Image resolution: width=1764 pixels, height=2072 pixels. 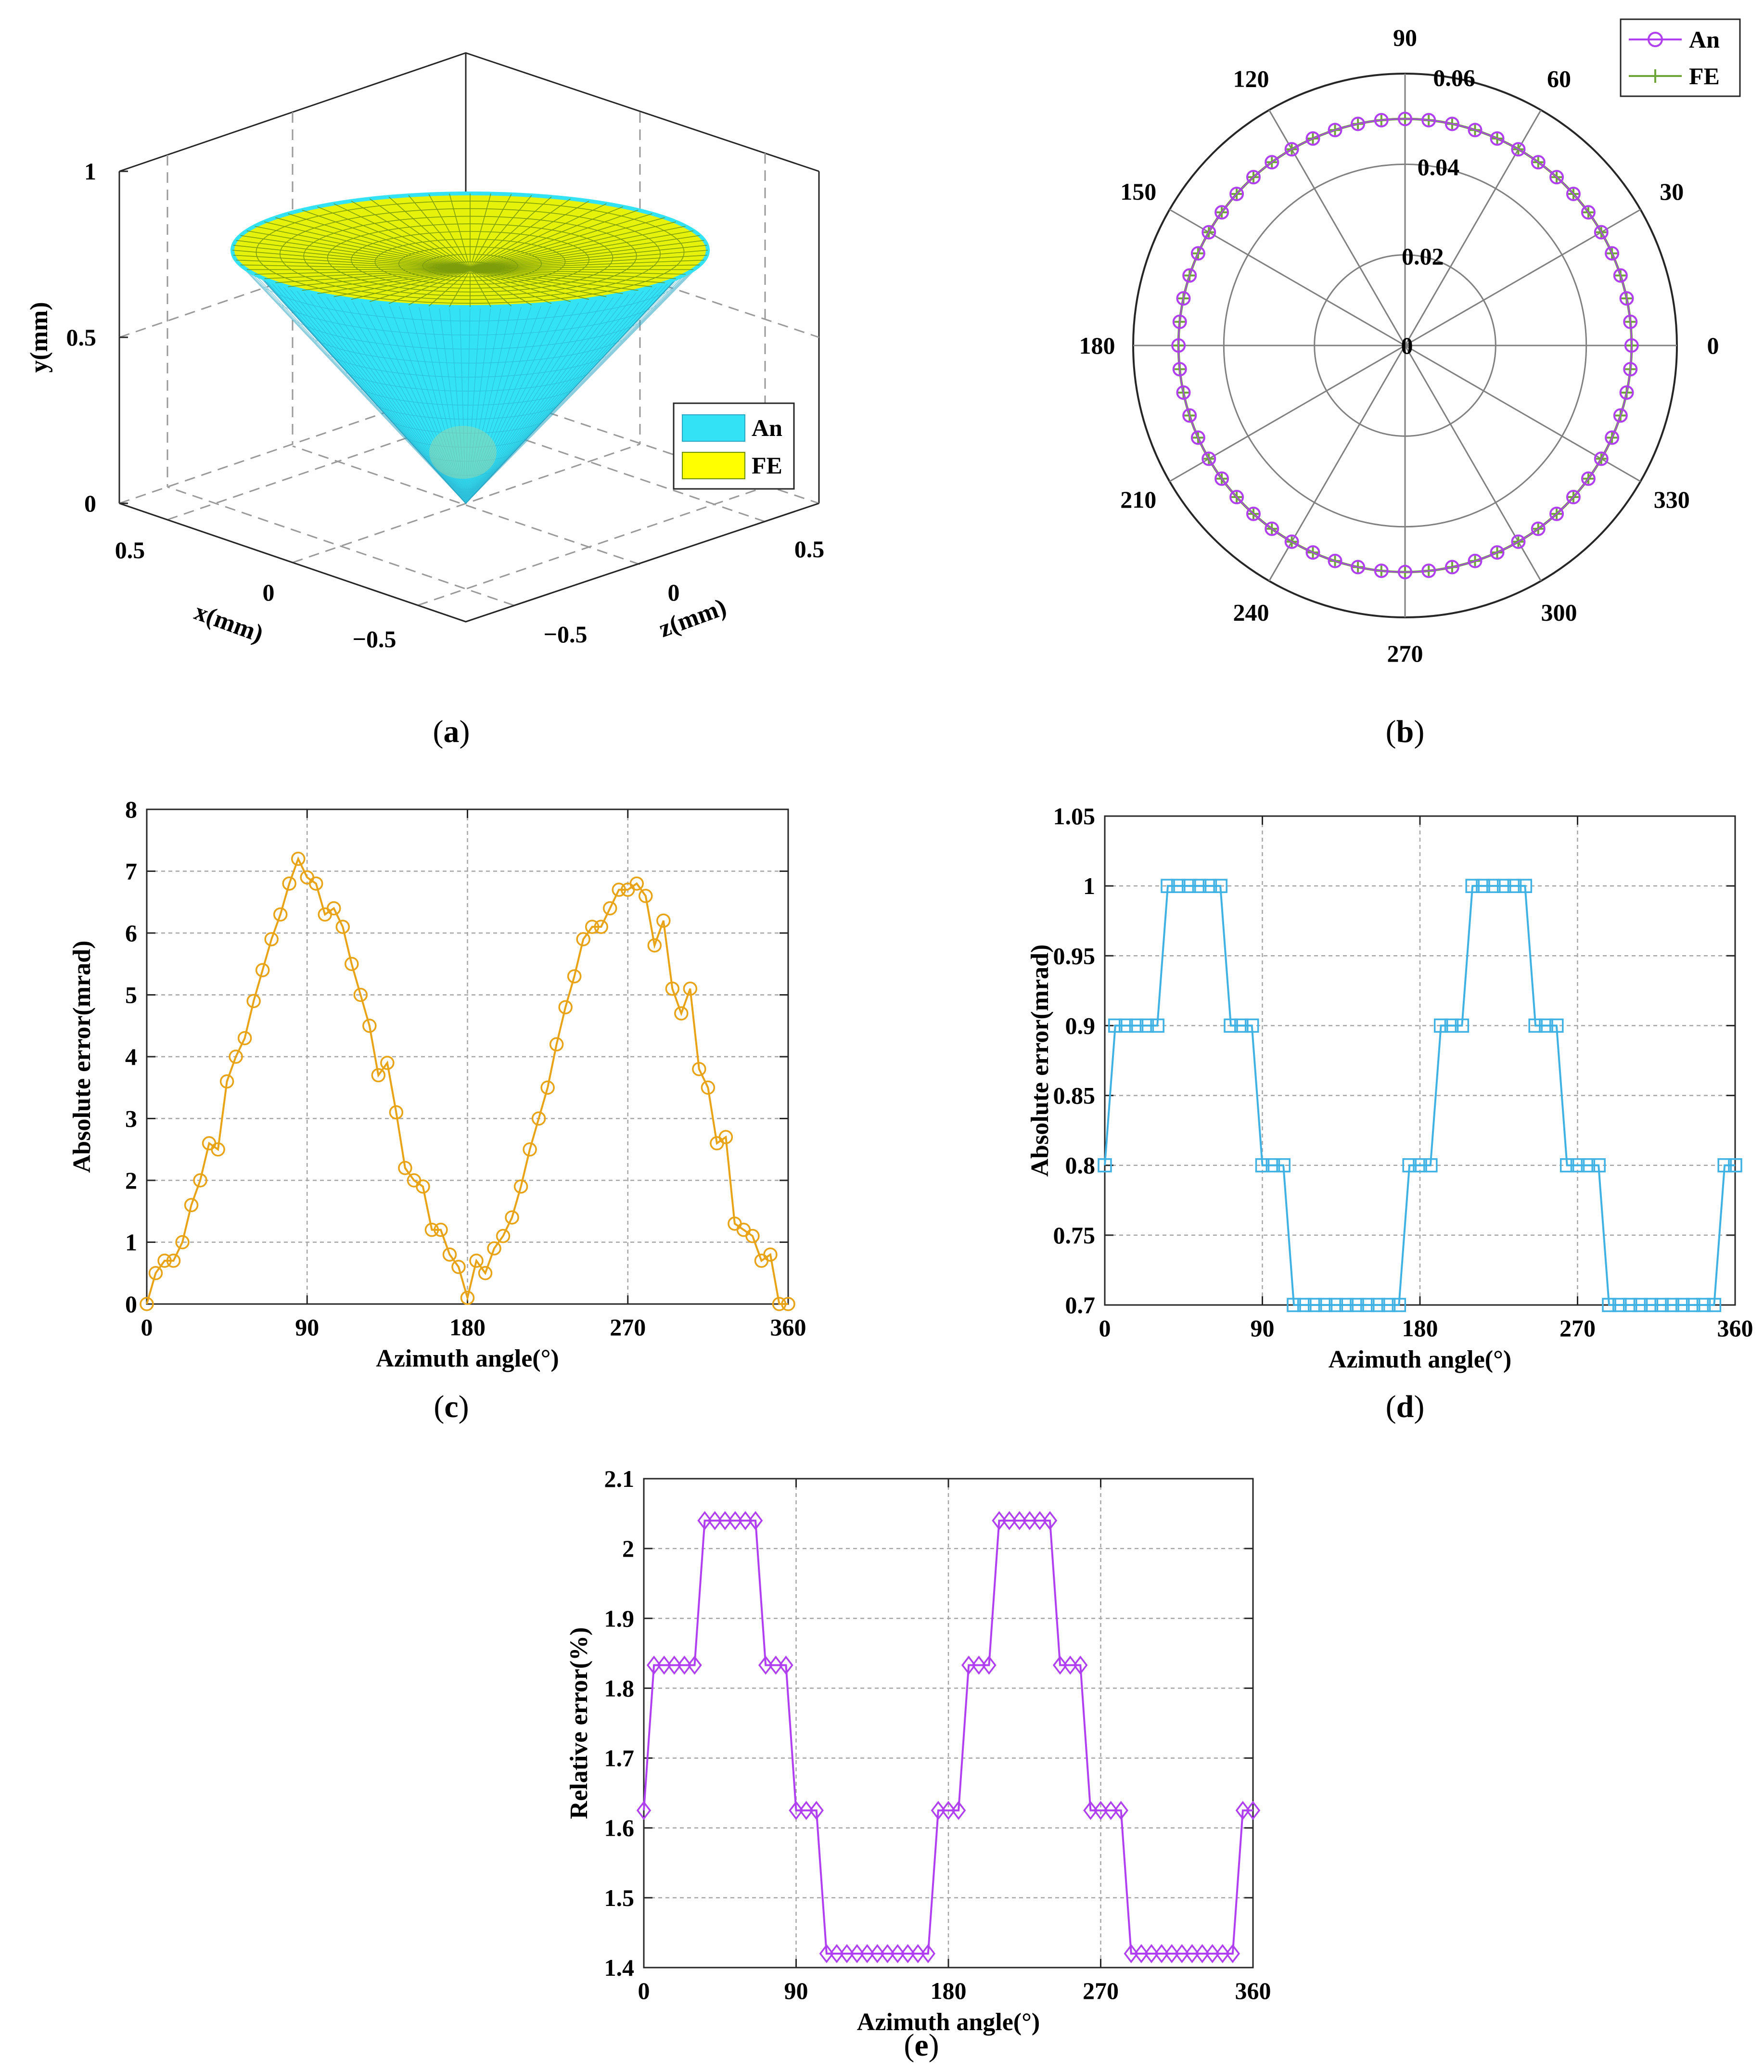 What do you see at coordinates (1138, 499) in the screenshot?
I see `polar-angle-label: 210` at bounding box center [1138, 499].